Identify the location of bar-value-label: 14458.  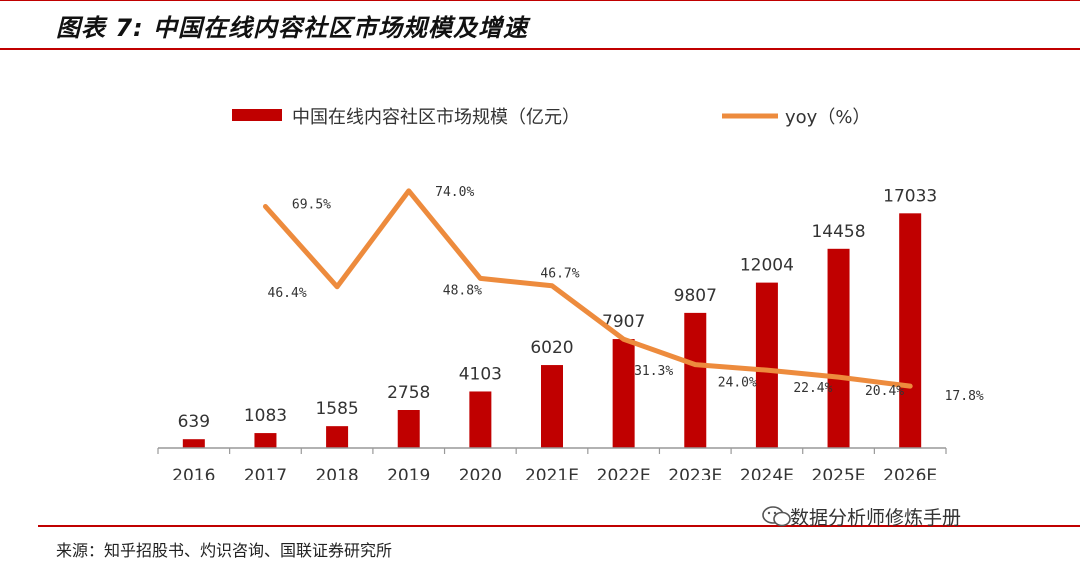
(838, 232).